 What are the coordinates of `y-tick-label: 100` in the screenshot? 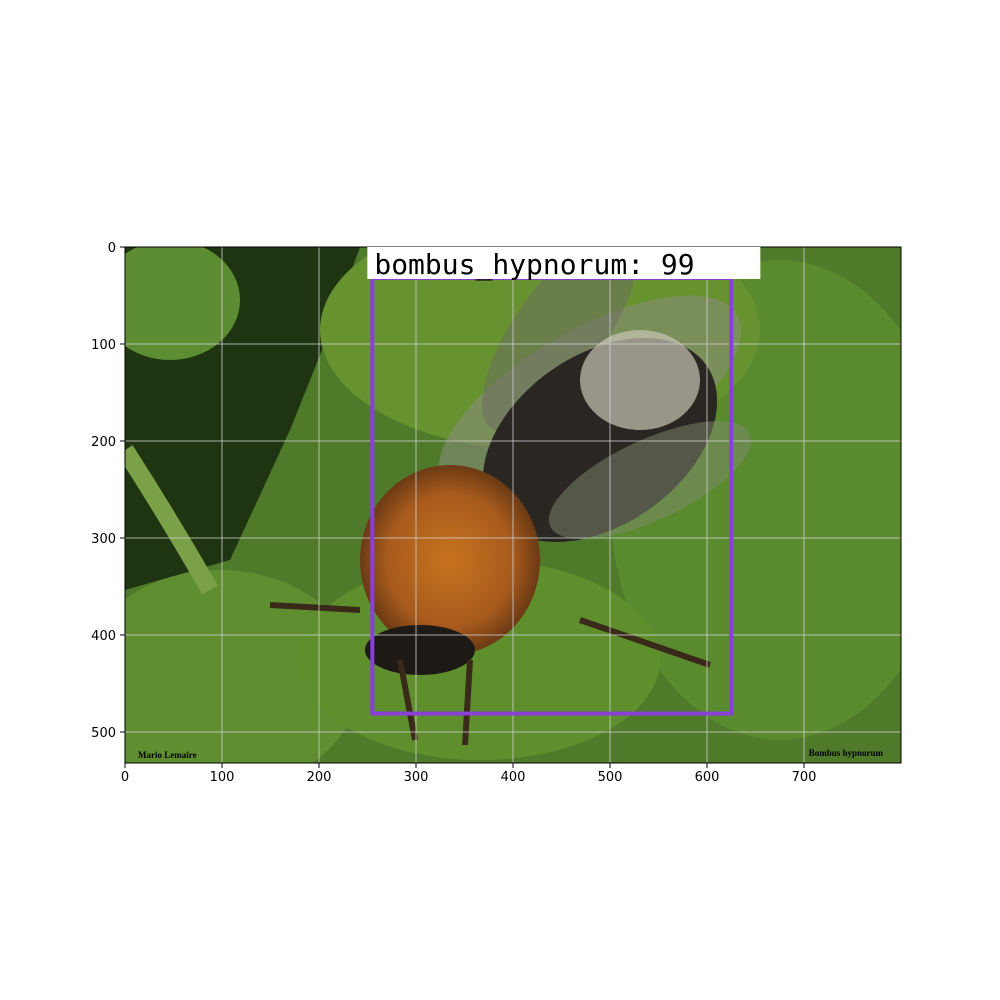 It's located at (103, 345).